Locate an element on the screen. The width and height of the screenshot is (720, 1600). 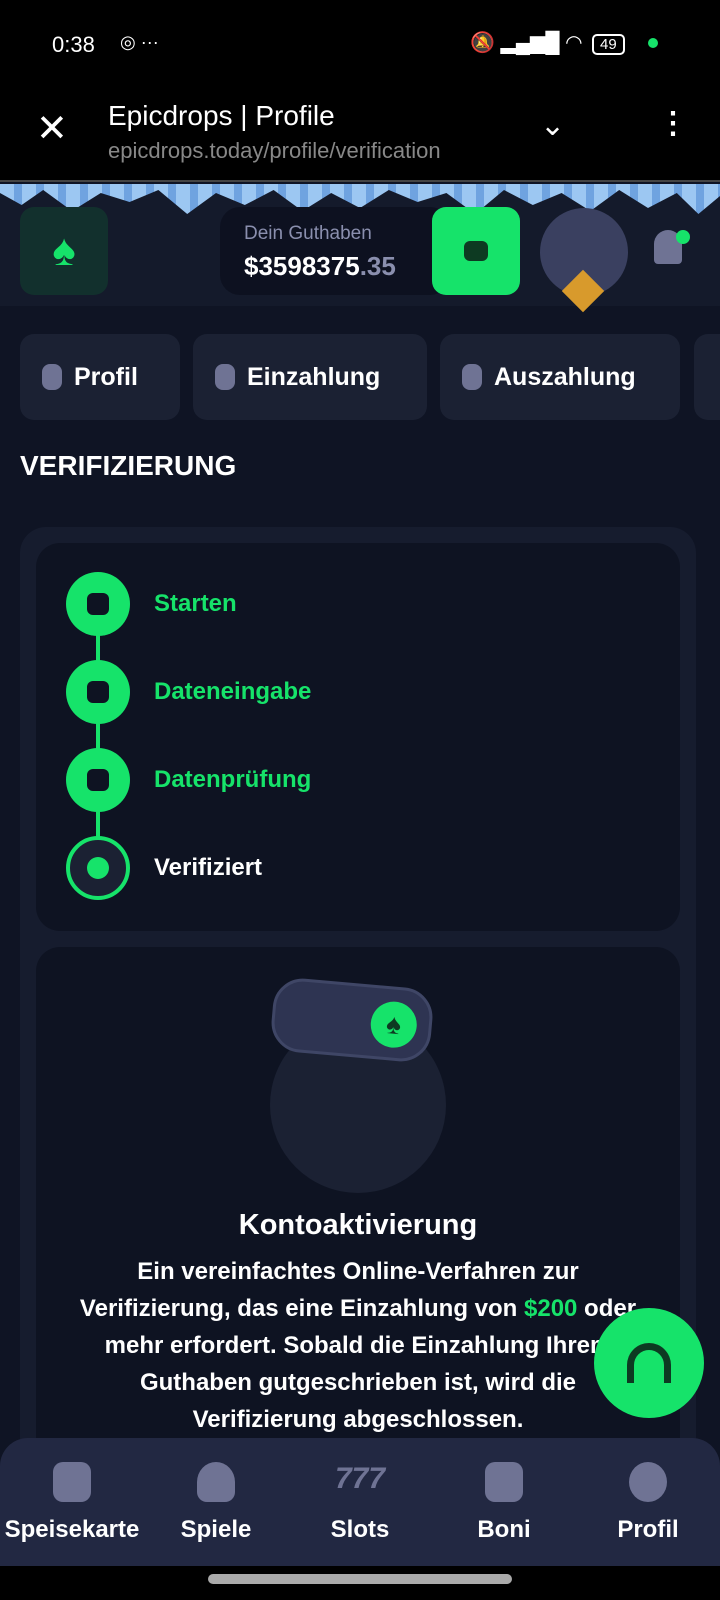
support-chat-button is located at coordinates (649, 1363).